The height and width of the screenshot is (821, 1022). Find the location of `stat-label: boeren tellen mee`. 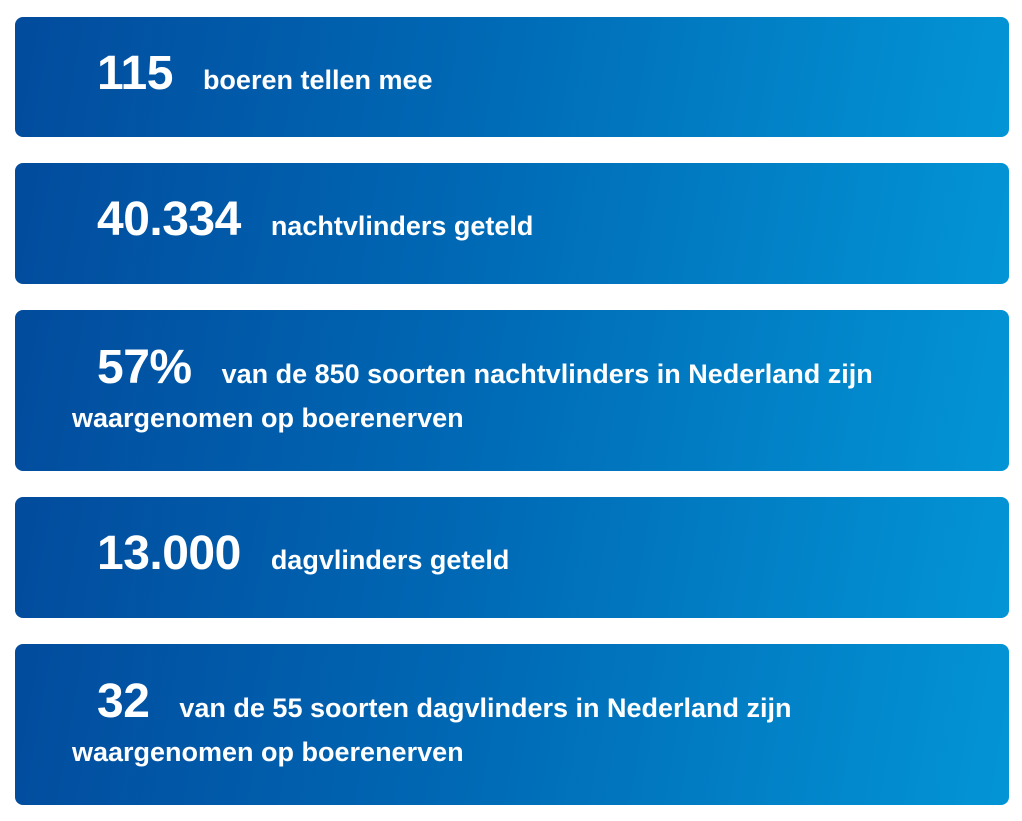

stat-label: boeren tellen mee is located at coordinates (317, 80).